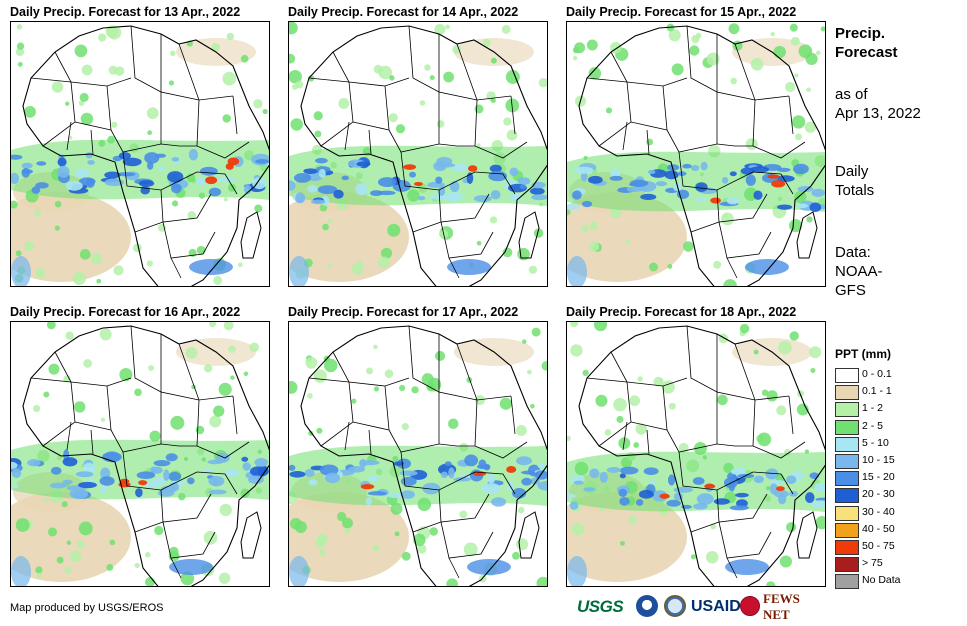  Describe the element at coordinates (423, 455) in the screenshot. I see `africa-outline` at that location.